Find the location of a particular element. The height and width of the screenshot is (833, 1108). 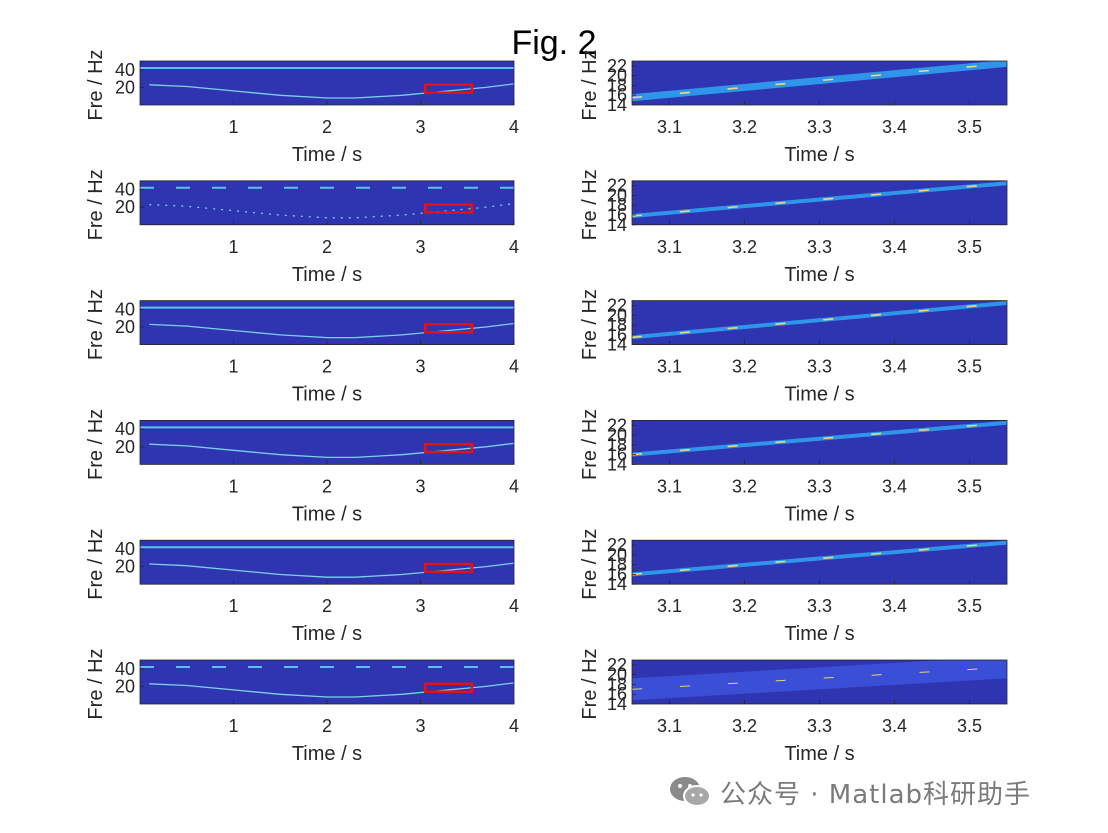

watermark-text: 公众号 · Matlab科研助手 is located at coordinates (876, 794).